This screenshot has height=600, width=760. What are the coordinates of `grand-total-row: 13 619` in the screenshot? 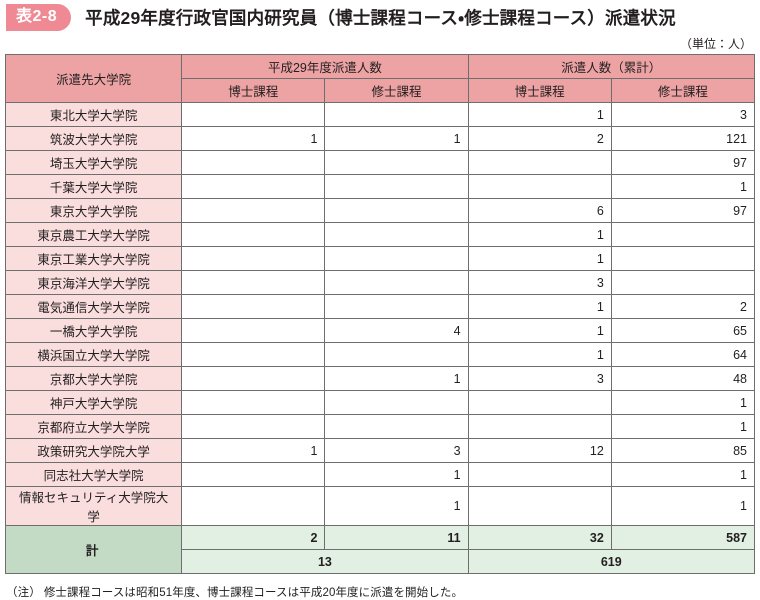 It's located at (381, 561).